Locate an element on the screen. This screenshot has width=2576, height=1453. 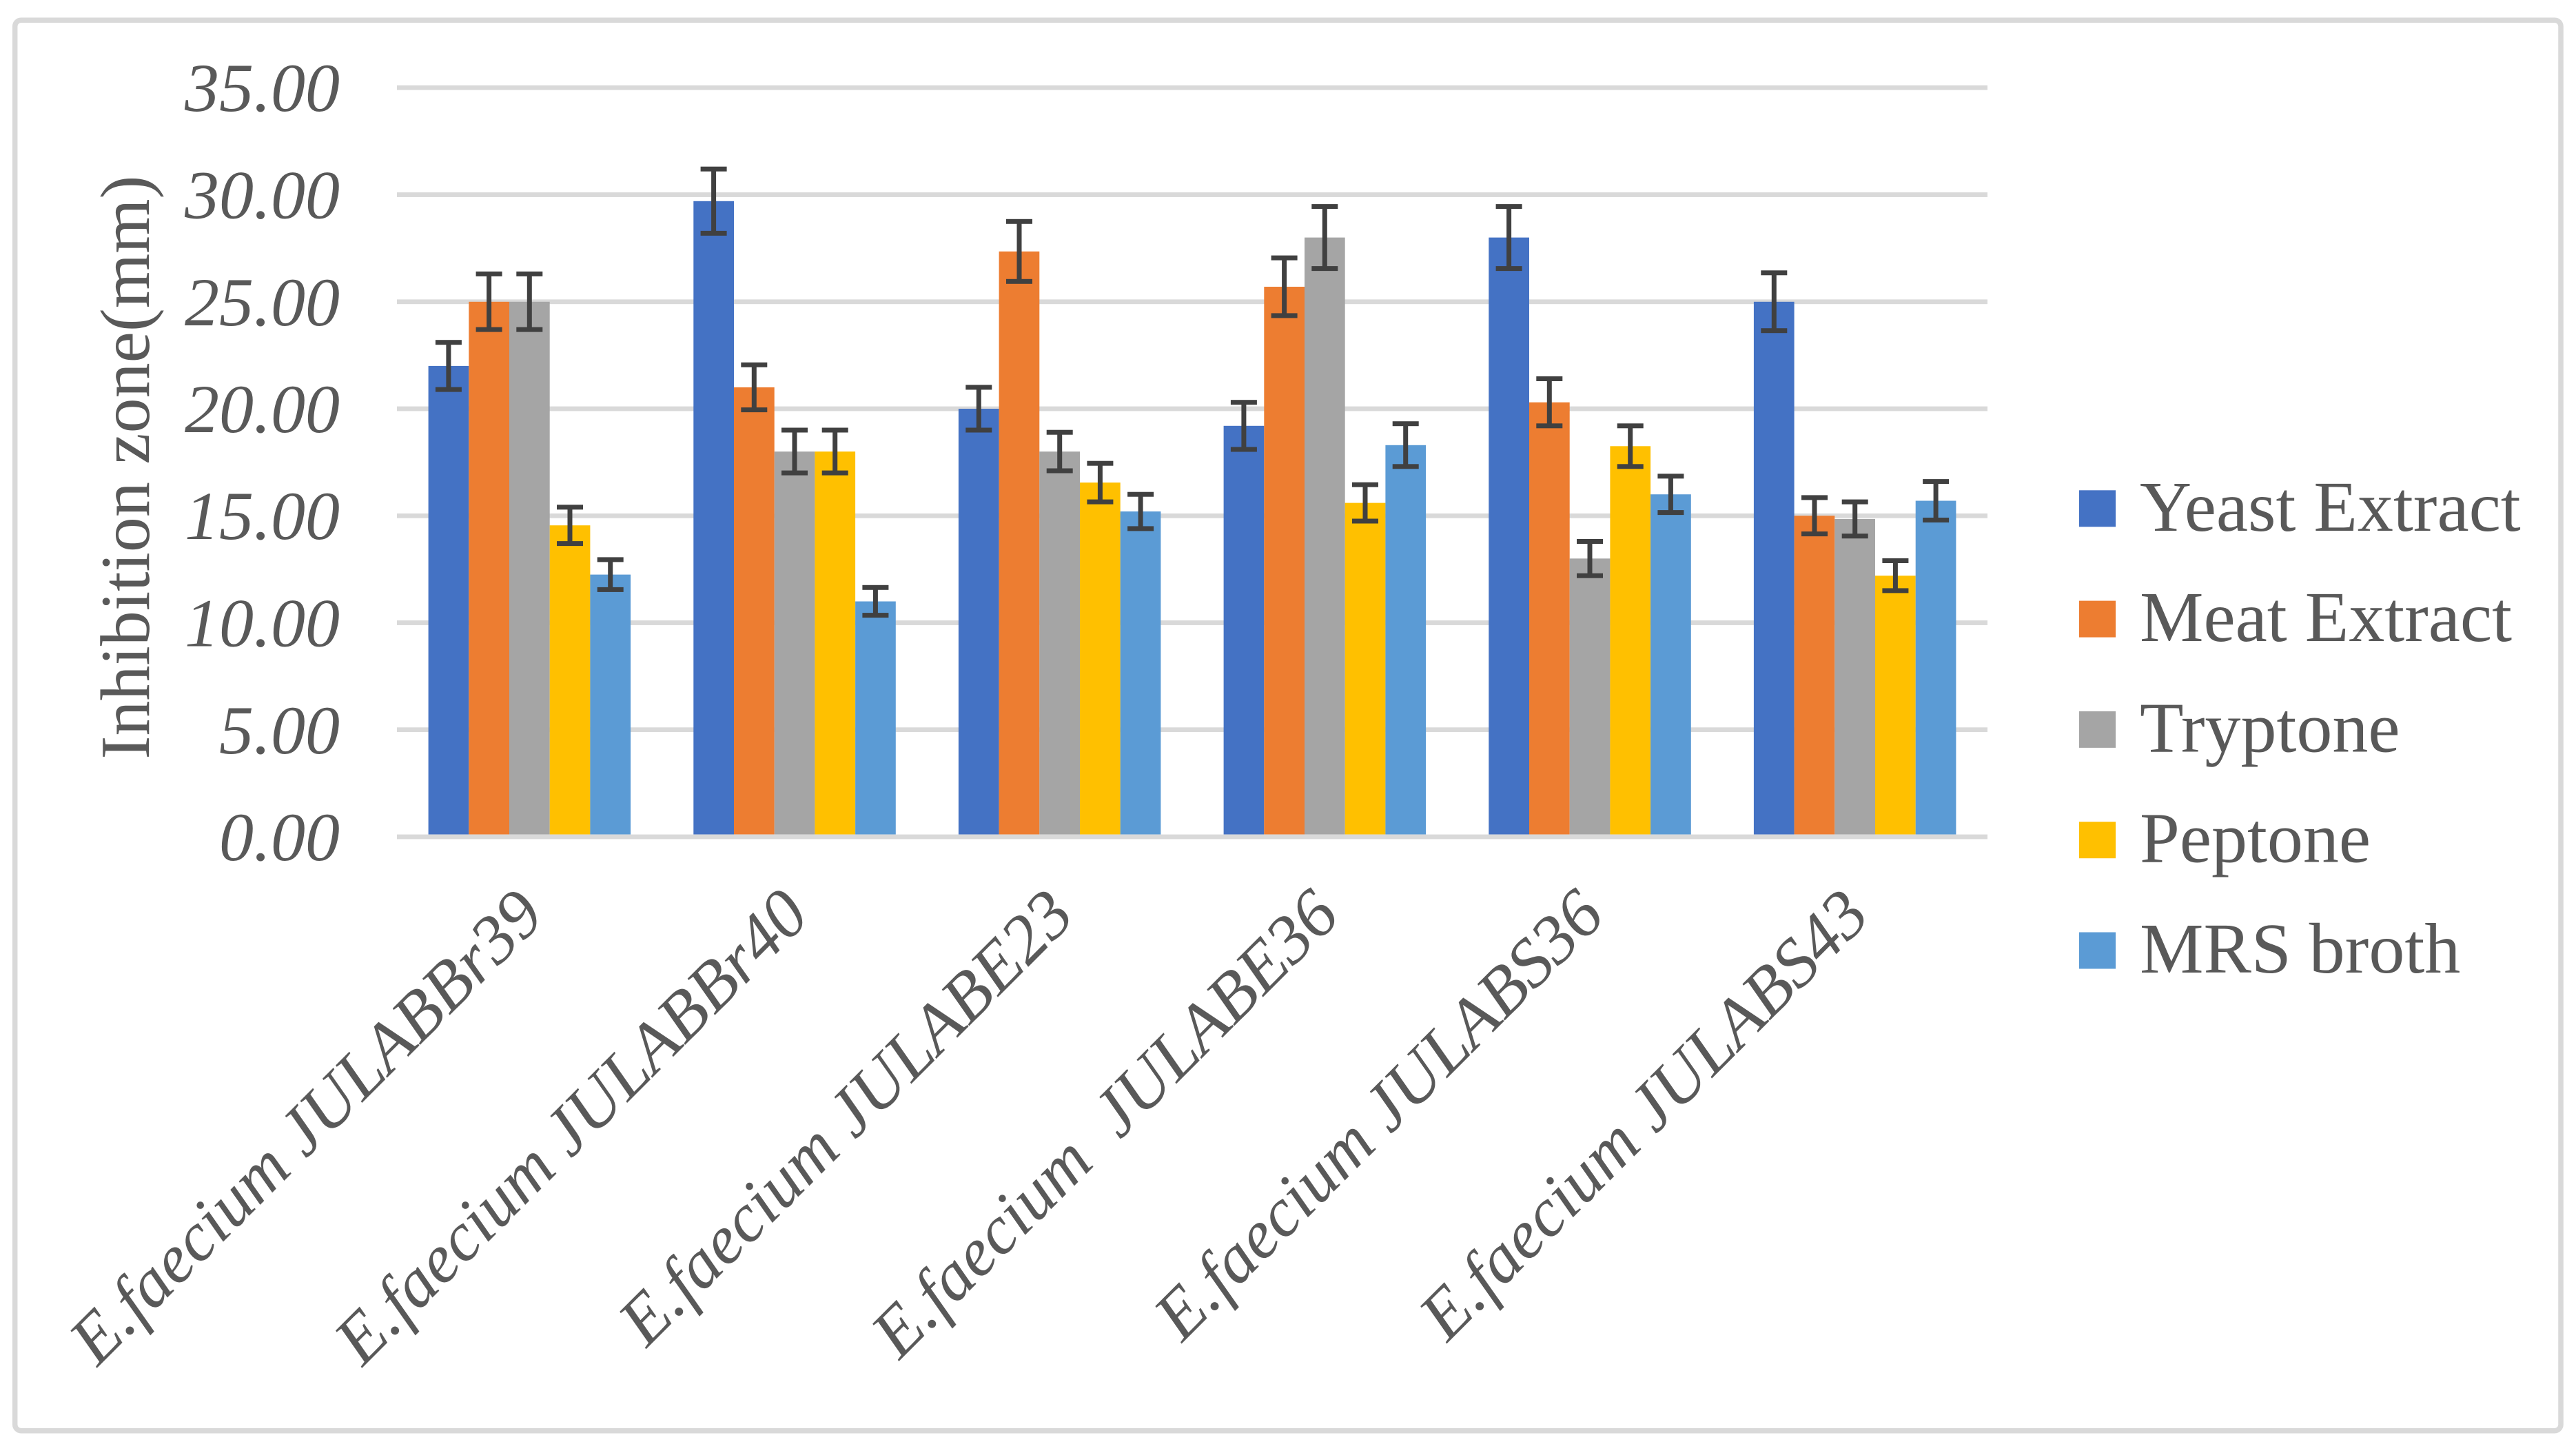
svg-text: MRS broth is located at coordinates (2300, 949).